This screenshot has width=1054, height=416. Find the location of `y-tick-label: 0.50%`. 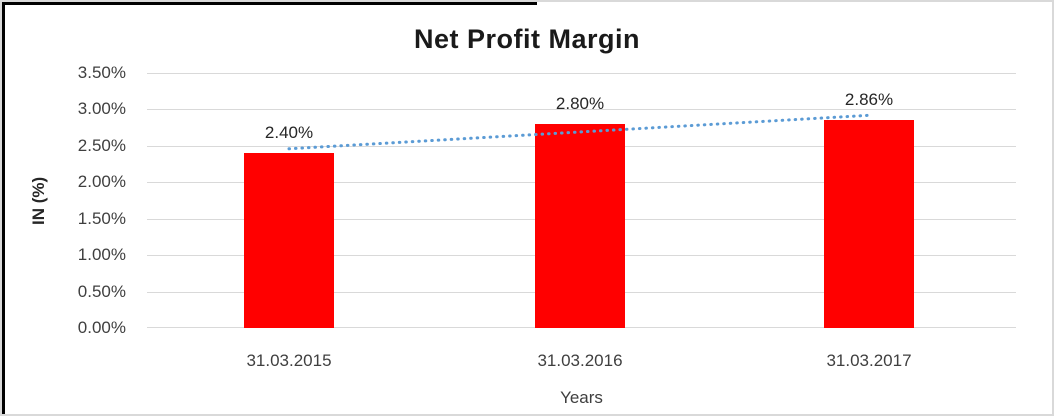

y-tick-label: 0.50% is located at coordinates (101, 291).